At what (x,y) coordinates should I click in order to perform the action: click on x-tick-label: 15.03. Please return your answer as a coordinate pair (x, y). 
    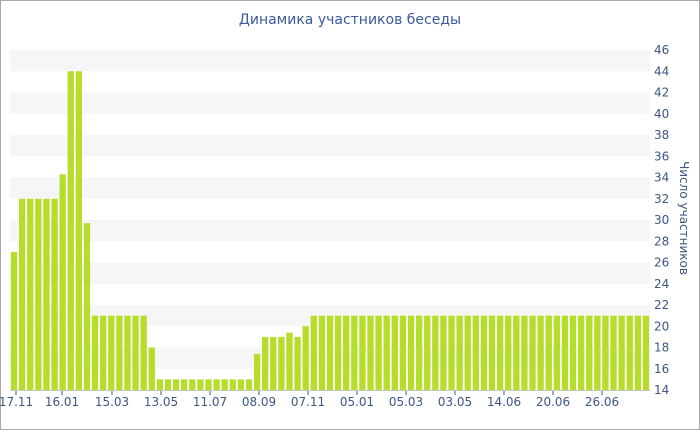
    Looking at the image, I should click on (112, 402).